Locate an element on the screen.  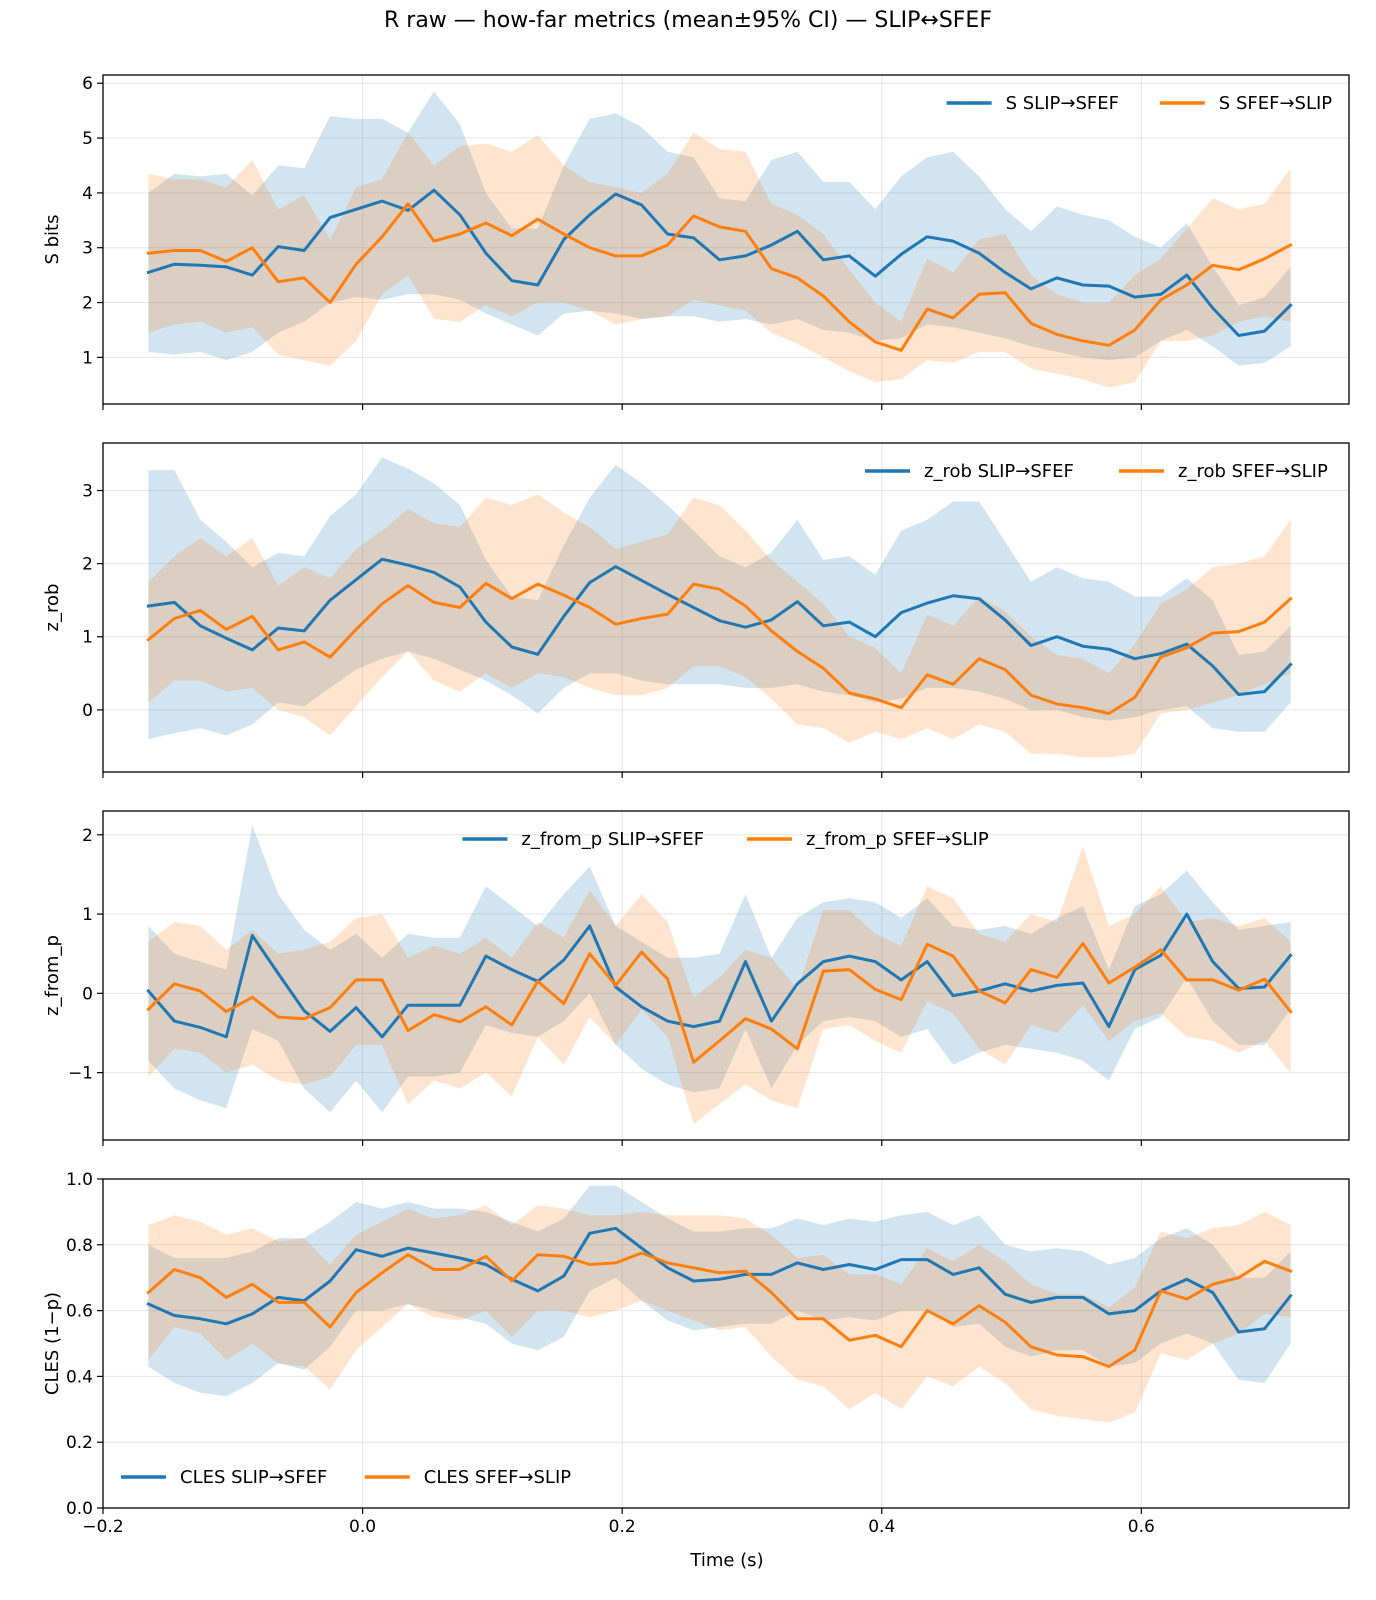
legend: z_from_p SLIP→SFEF z_from_p SFEF→SLIP is located at coordinates (725, 839).